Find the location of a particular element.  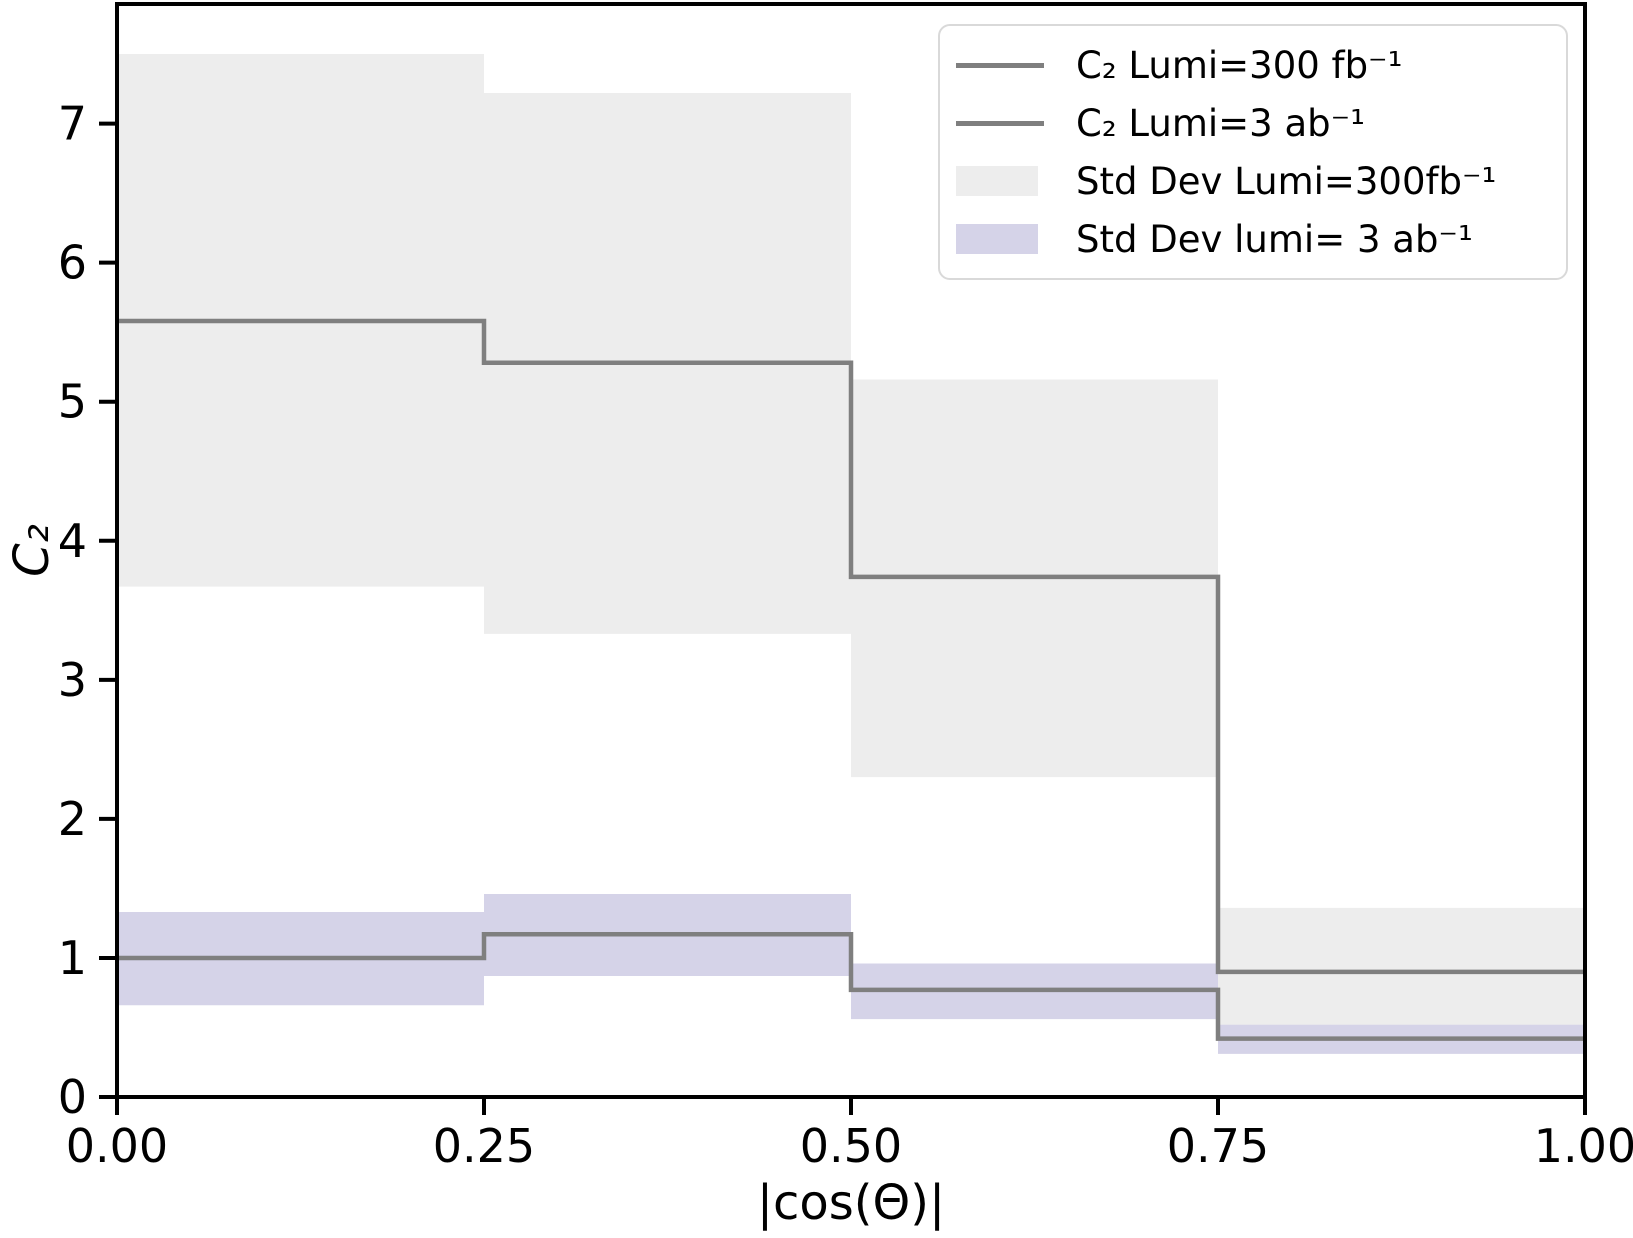

y-tick-label: 4 is located at coordinates (72, 541).